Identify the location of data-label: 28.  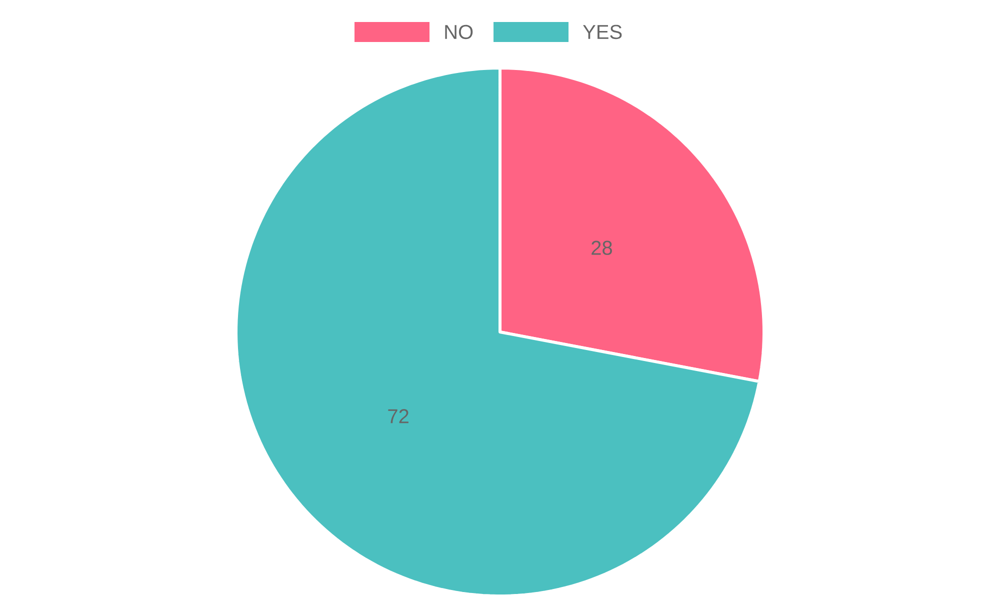
(602, 247).